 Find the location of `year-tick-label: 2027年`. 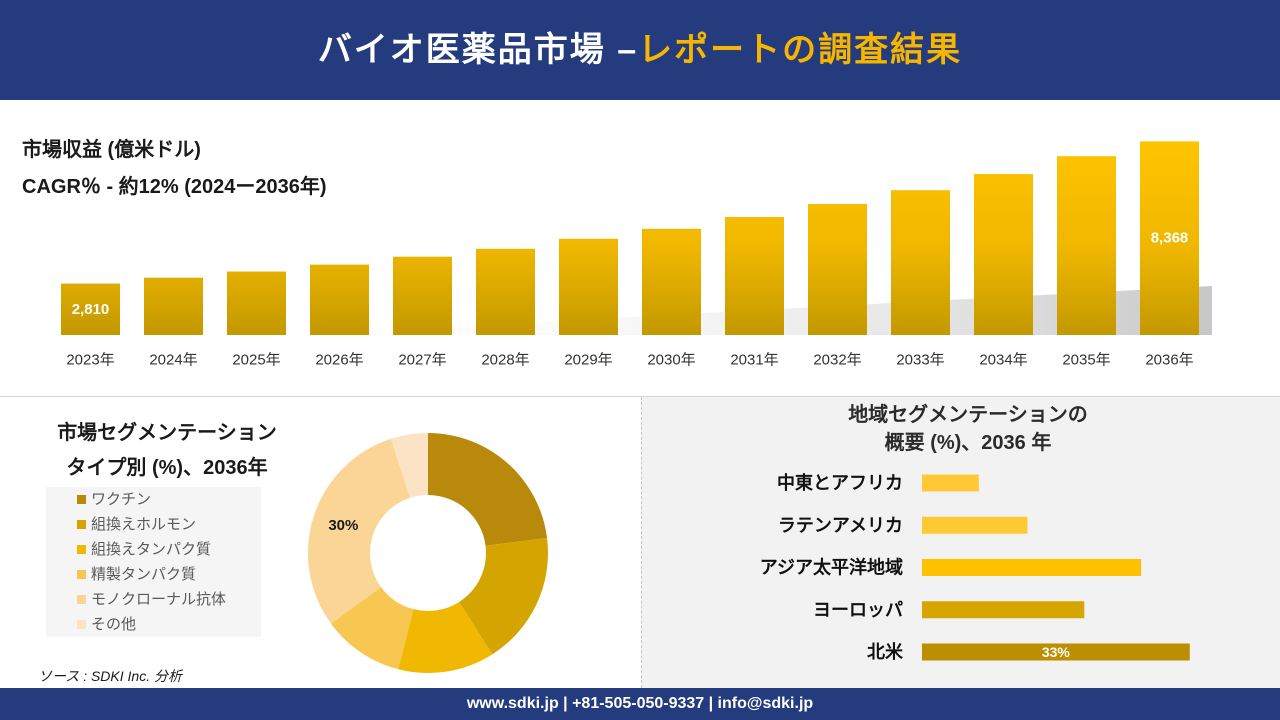

year-tick-label: 2027年 is located at coordinates (422, 360).